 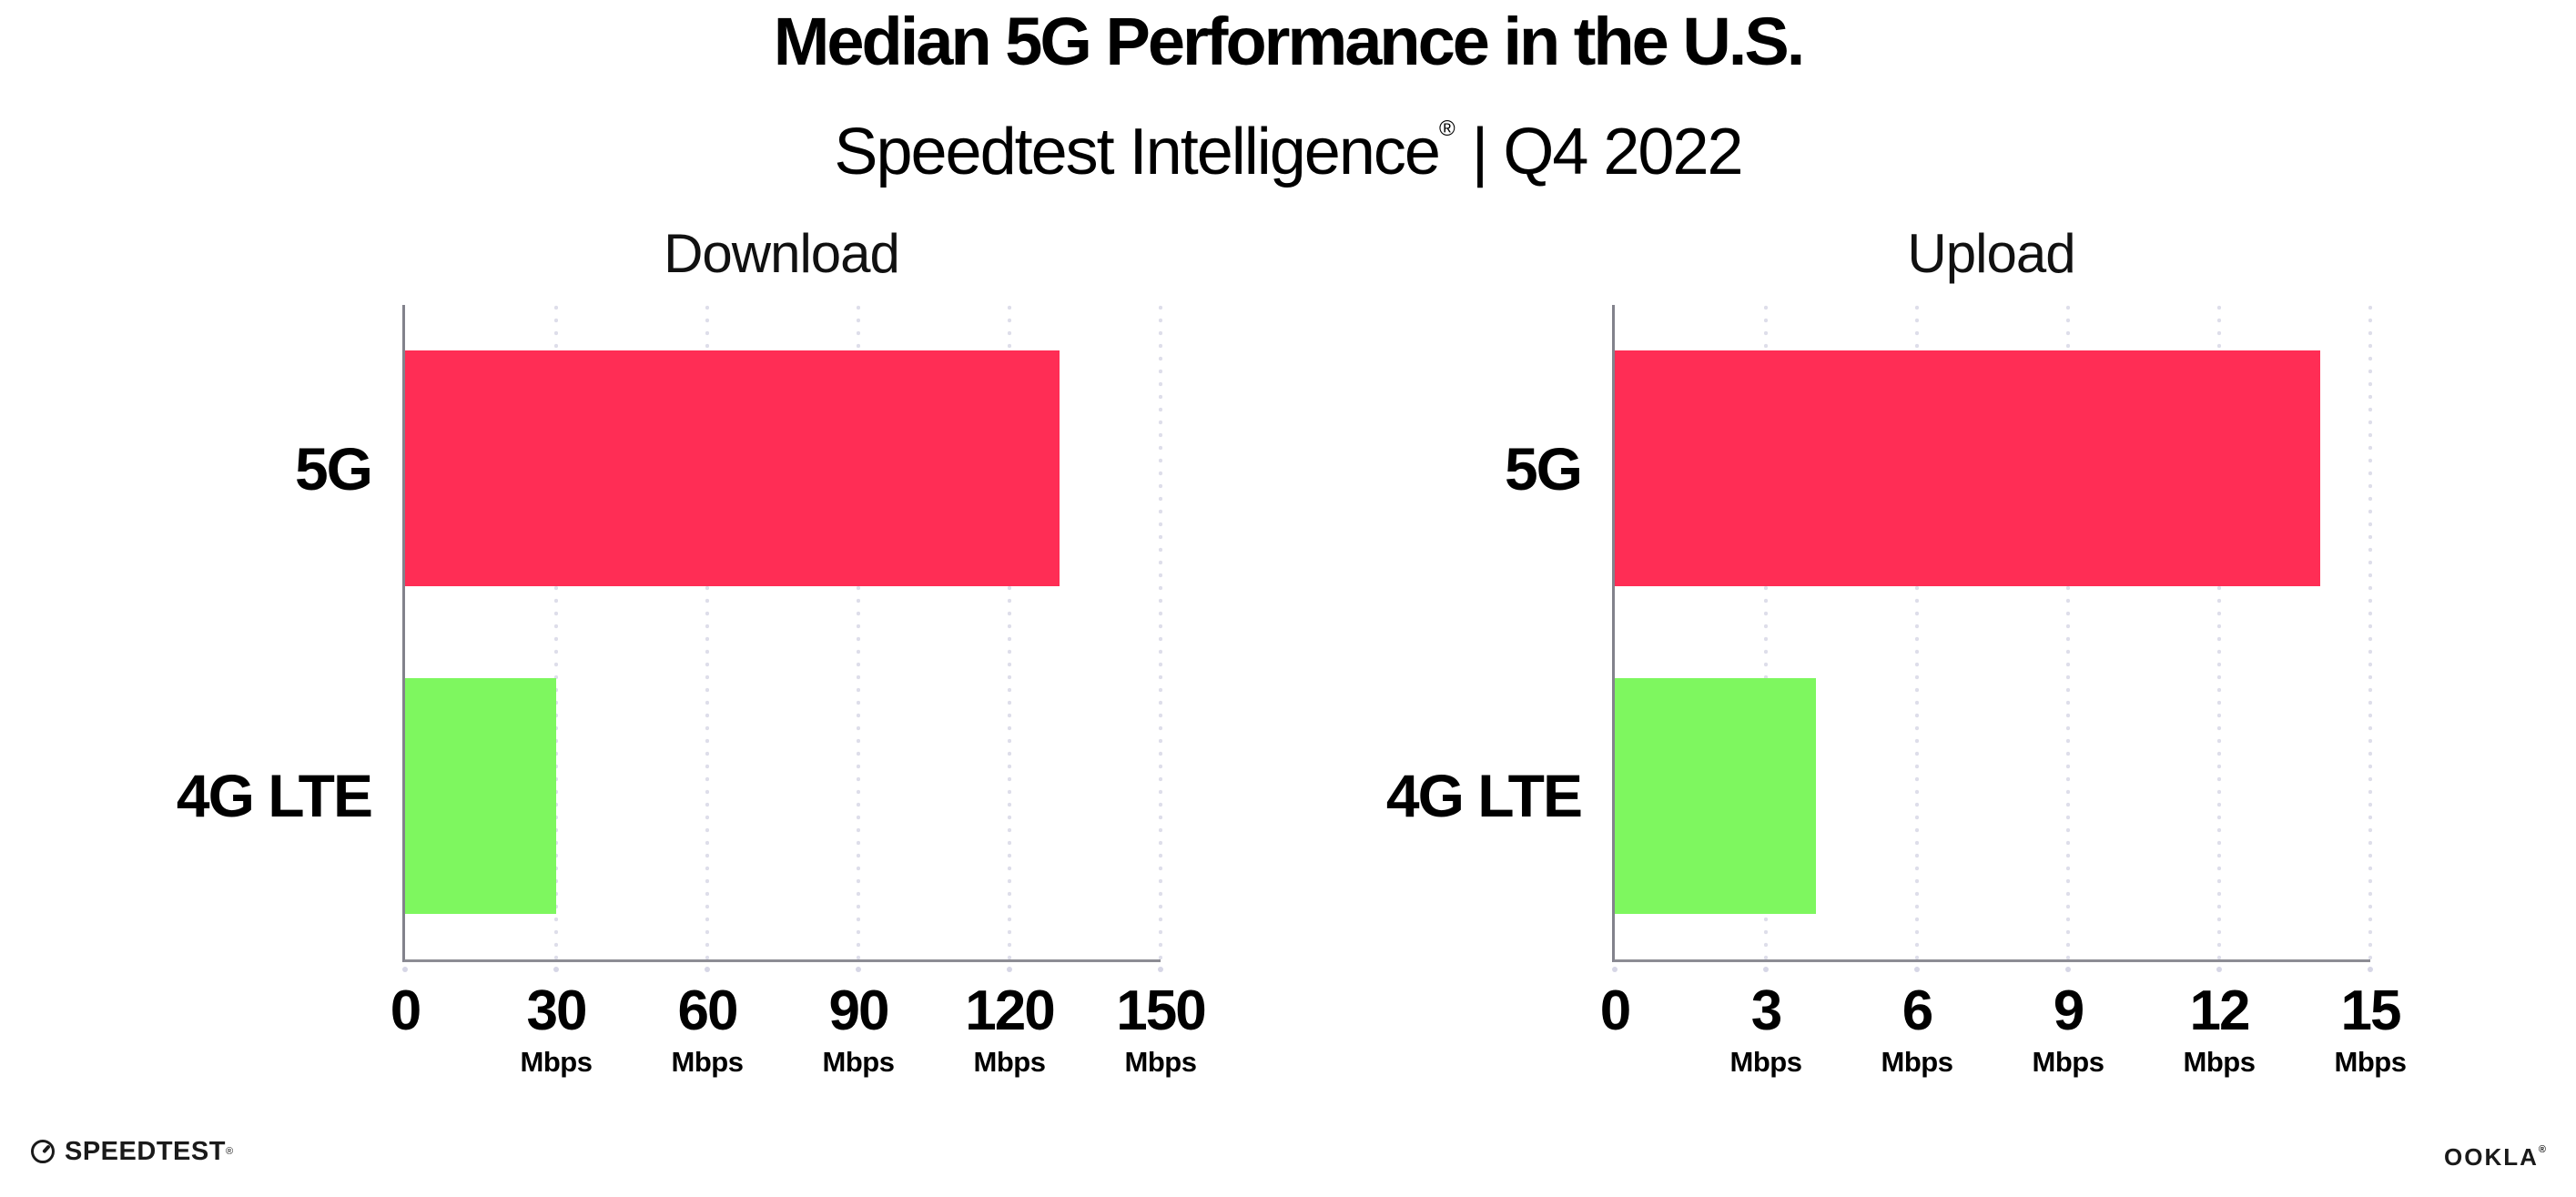 What do you see at coordinates (1599, 152) in the screenshot?
I see `subtitle-quarter: | Q4 2022` at bounding box center [1599, 152].